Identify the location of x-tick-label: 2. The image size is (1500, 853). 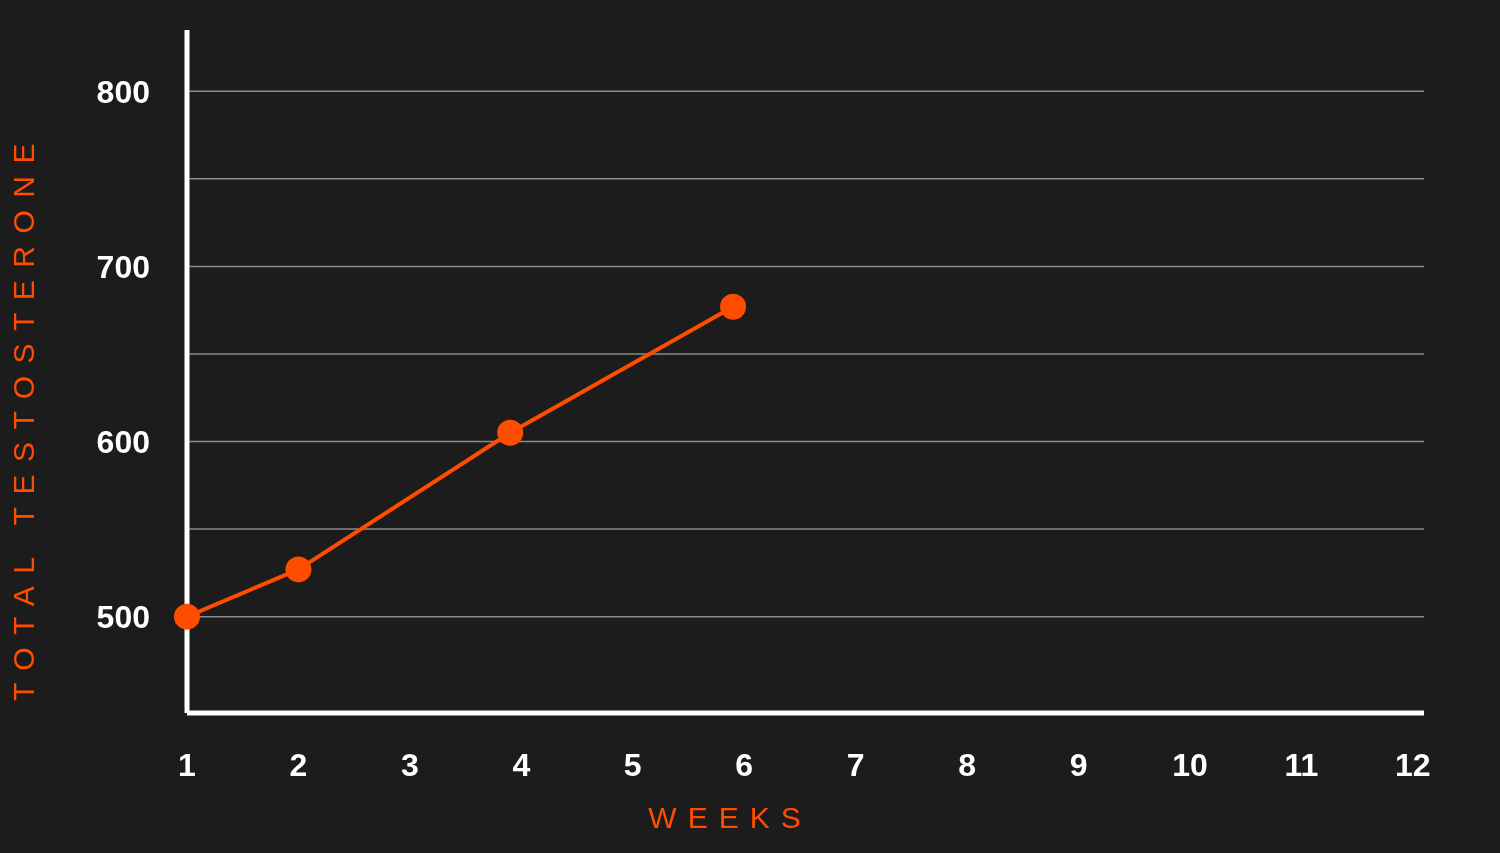
(298, 764).